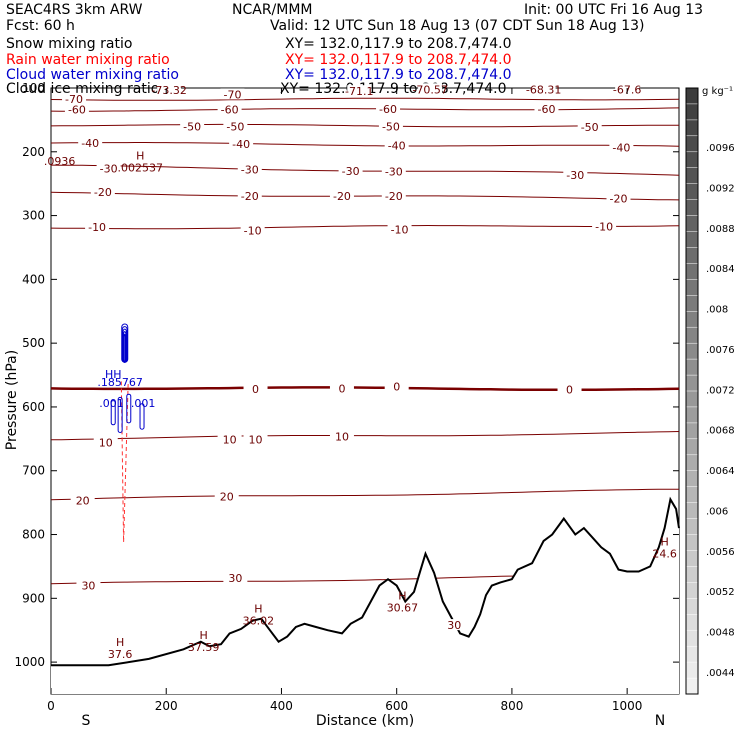  What do you see at coordinates (74, 10) in the screenshot?
I see `model-title: SEAC4RS 3km ARW` at bounding box center [74, 10].